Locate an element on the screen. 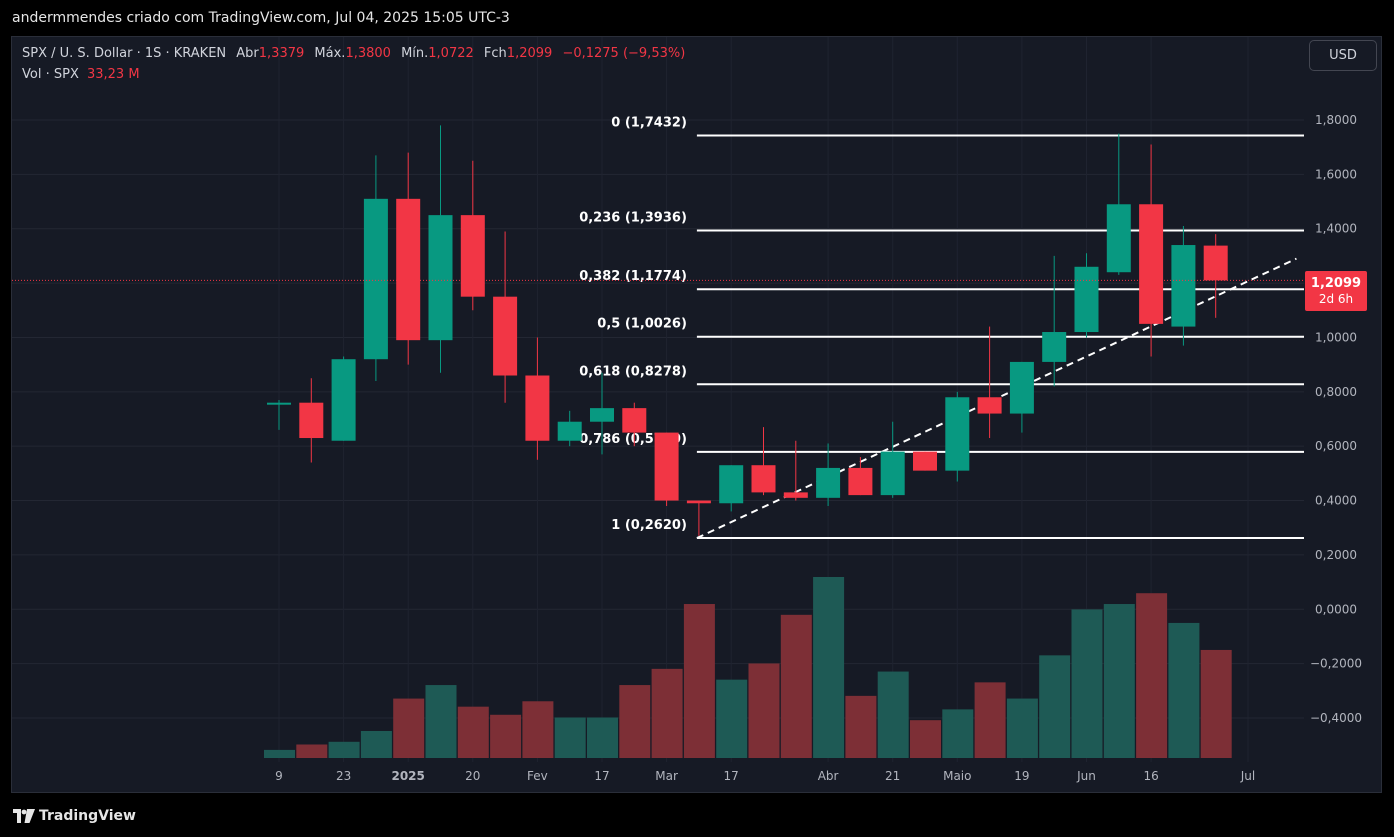 The height and width of the screenshot is (837, 1394). fib-level-label: 0,236 (1,3936) is located at coordinates (633, 217).